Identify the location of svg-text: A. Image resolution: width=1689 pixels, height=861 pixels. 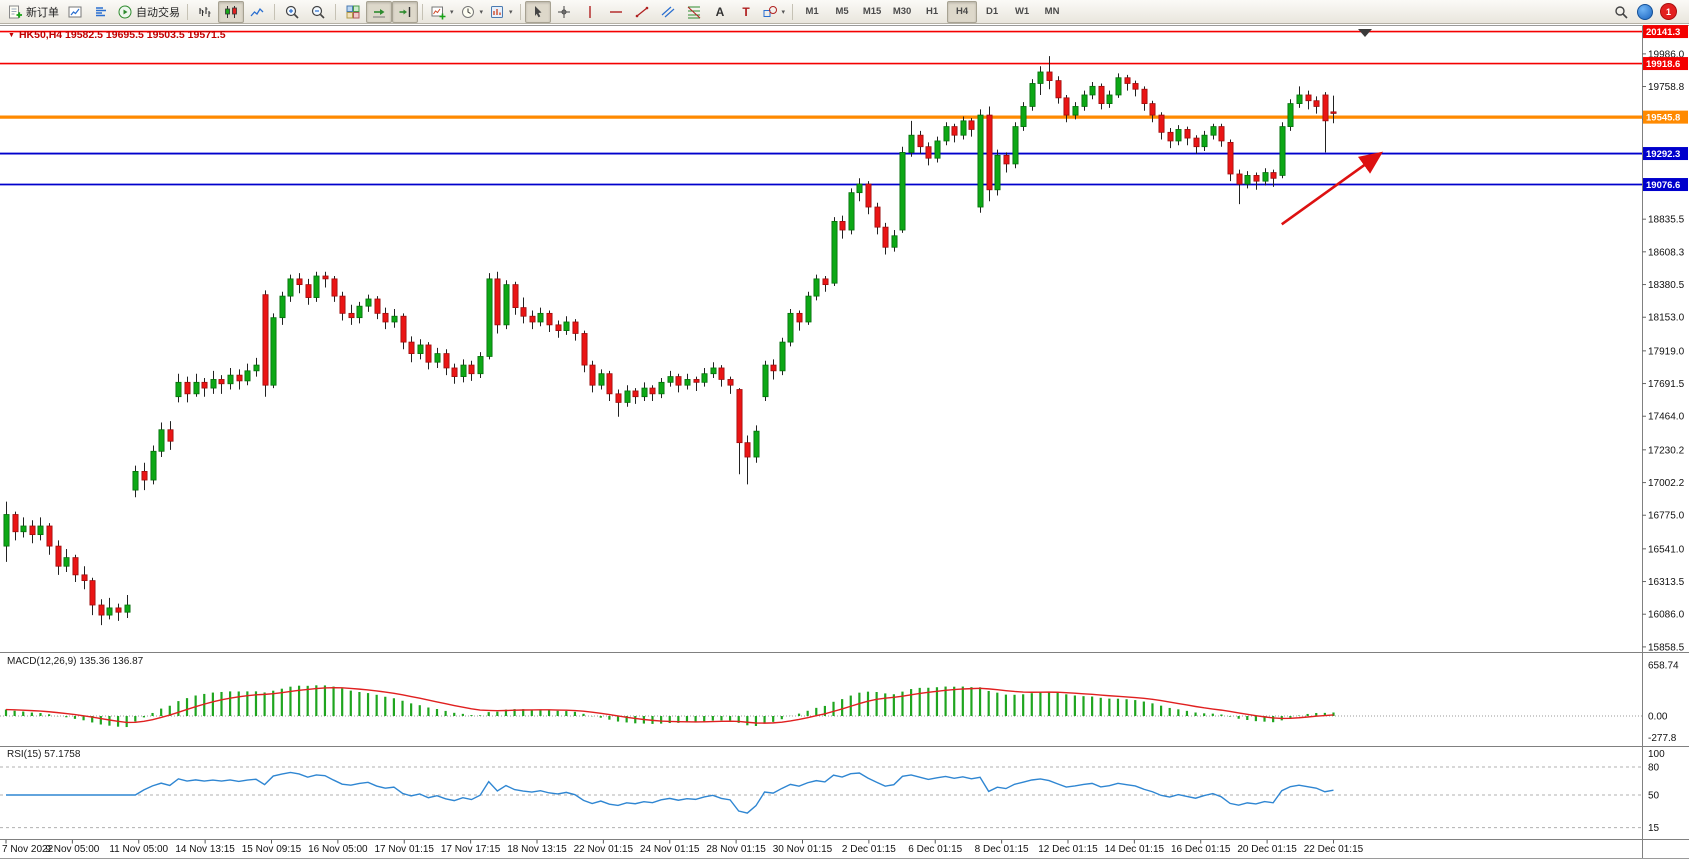
(719, 12).